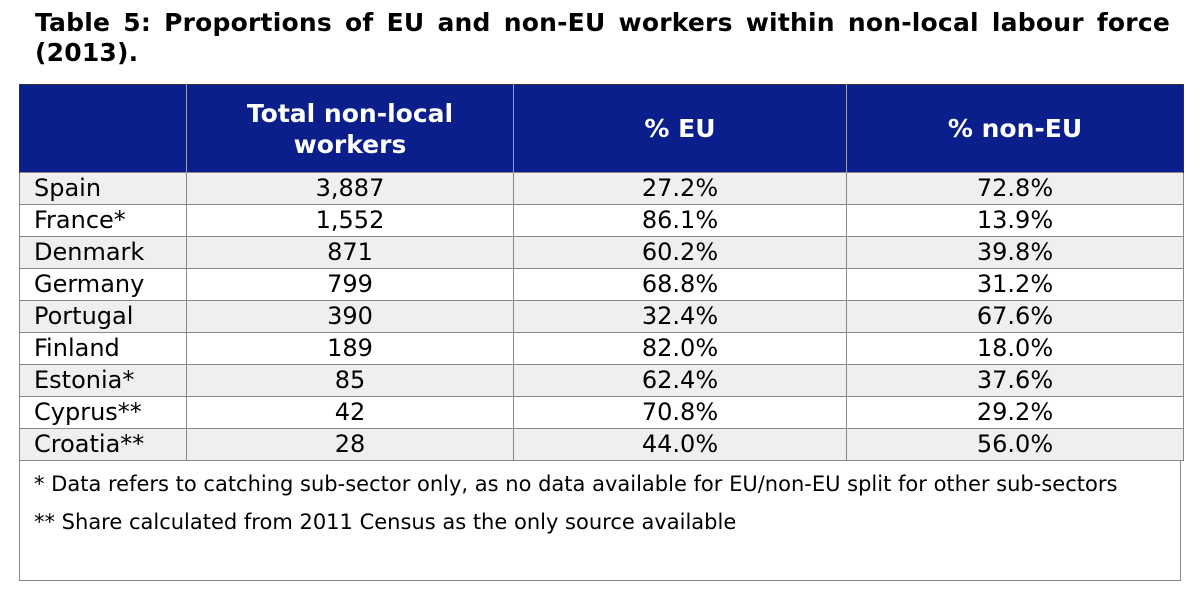  I want to click on non-eu-cell: 72.8%, so click(1015, 188).